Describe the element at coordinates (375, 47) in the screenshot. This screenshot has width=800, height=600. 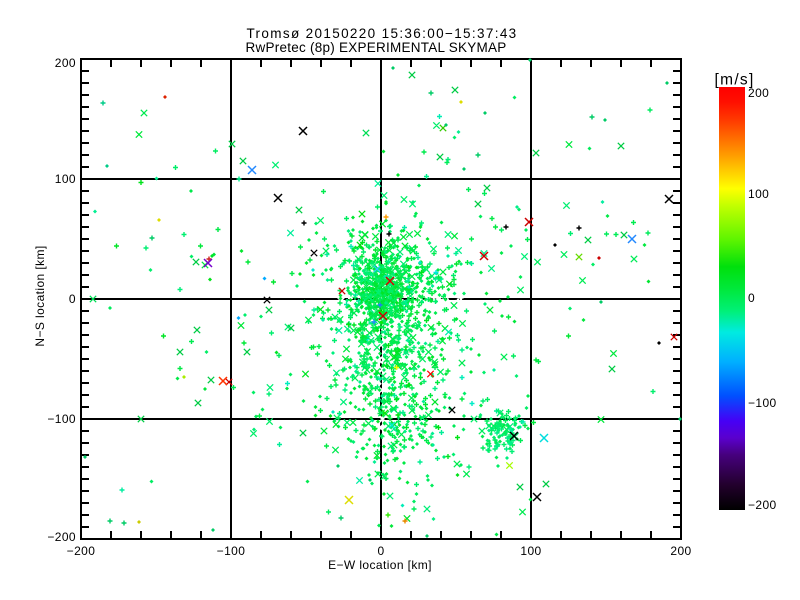
I see `svg-text:RwPretec (8p) EXPERIMENTAL SKY: RwPretec (8p) EXPERIMENTAL SKYMAP` at that location.